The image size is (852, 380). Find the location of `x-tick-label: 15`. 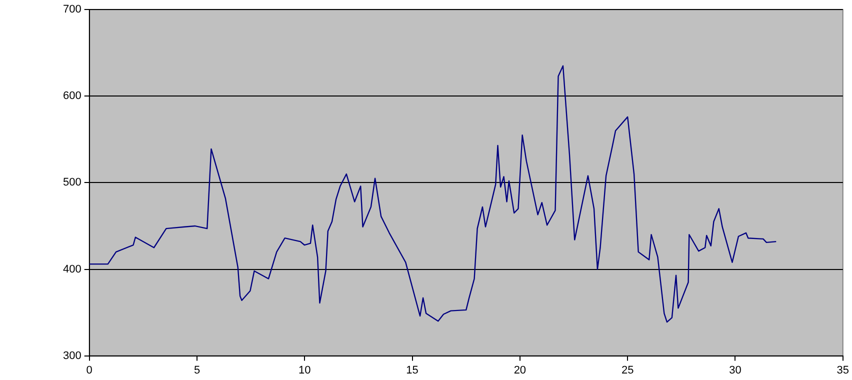

x-tick-label: 15 is located at coordinates (412, 370).